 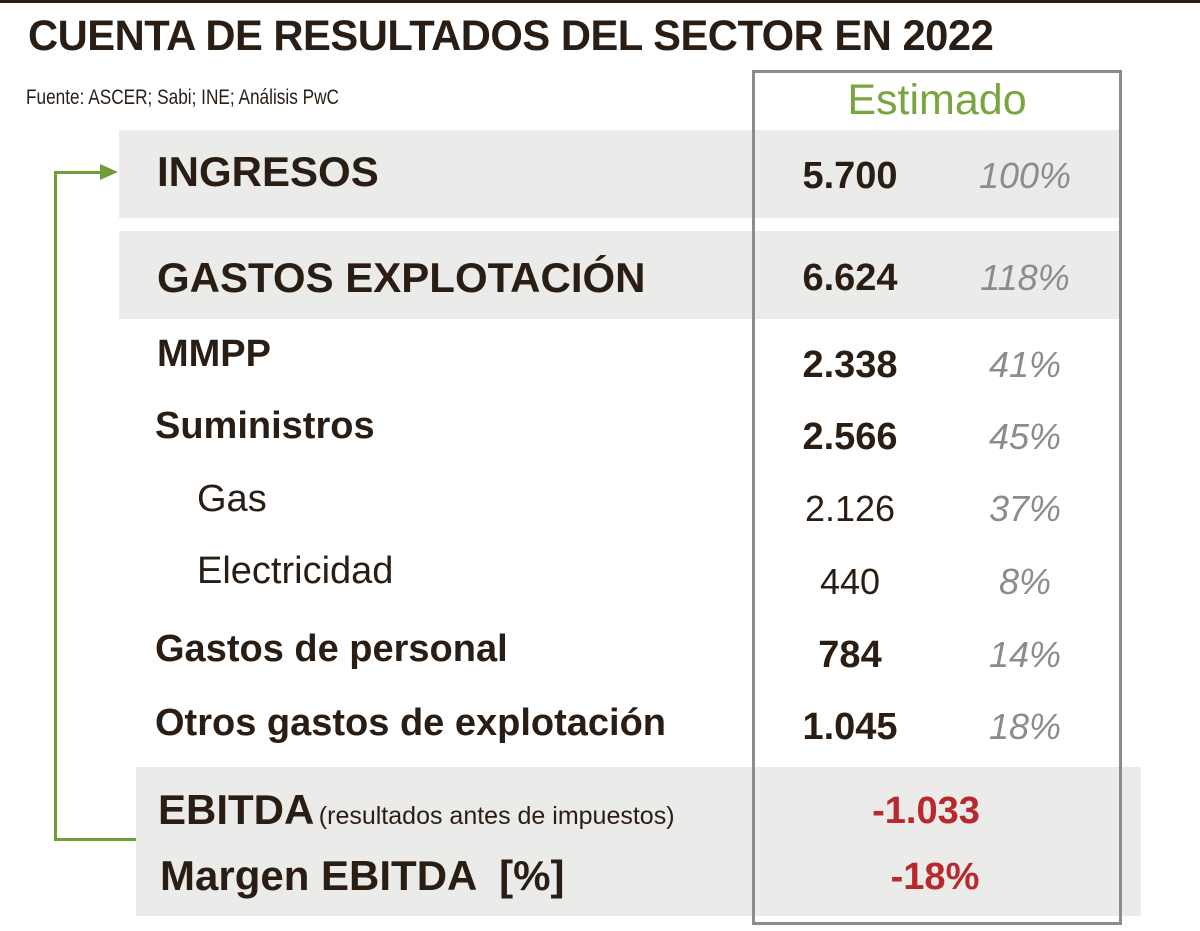 I want to click on row-pct-otros-gastos: 18%, so click(x=1025, y=726).